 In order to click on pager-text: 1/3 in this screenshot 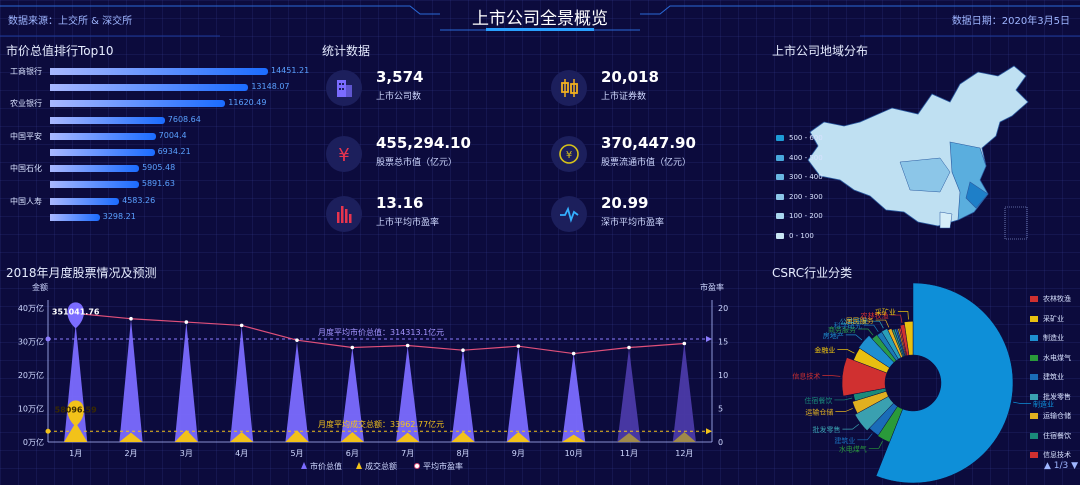, I will do `click(1061, 466)`.